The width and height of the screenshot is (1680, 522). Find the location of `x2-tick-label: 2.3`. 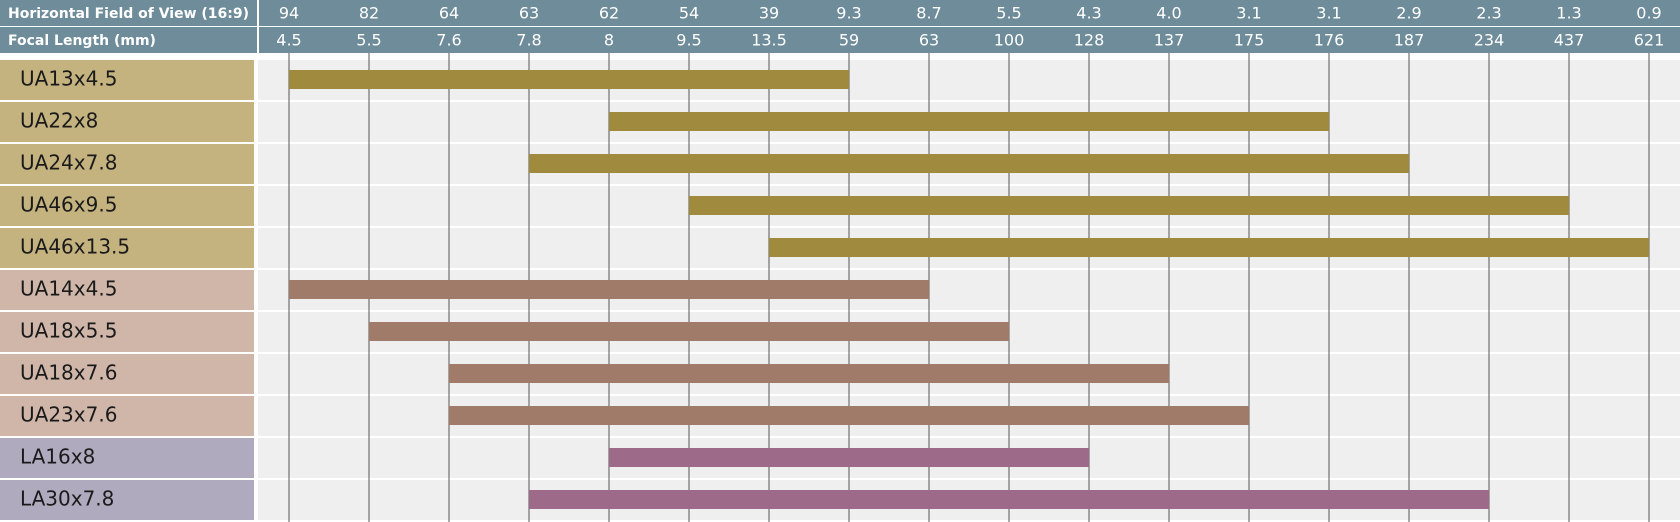

x2-tick-label: 2.3 is located at coordinates (1488, 13).